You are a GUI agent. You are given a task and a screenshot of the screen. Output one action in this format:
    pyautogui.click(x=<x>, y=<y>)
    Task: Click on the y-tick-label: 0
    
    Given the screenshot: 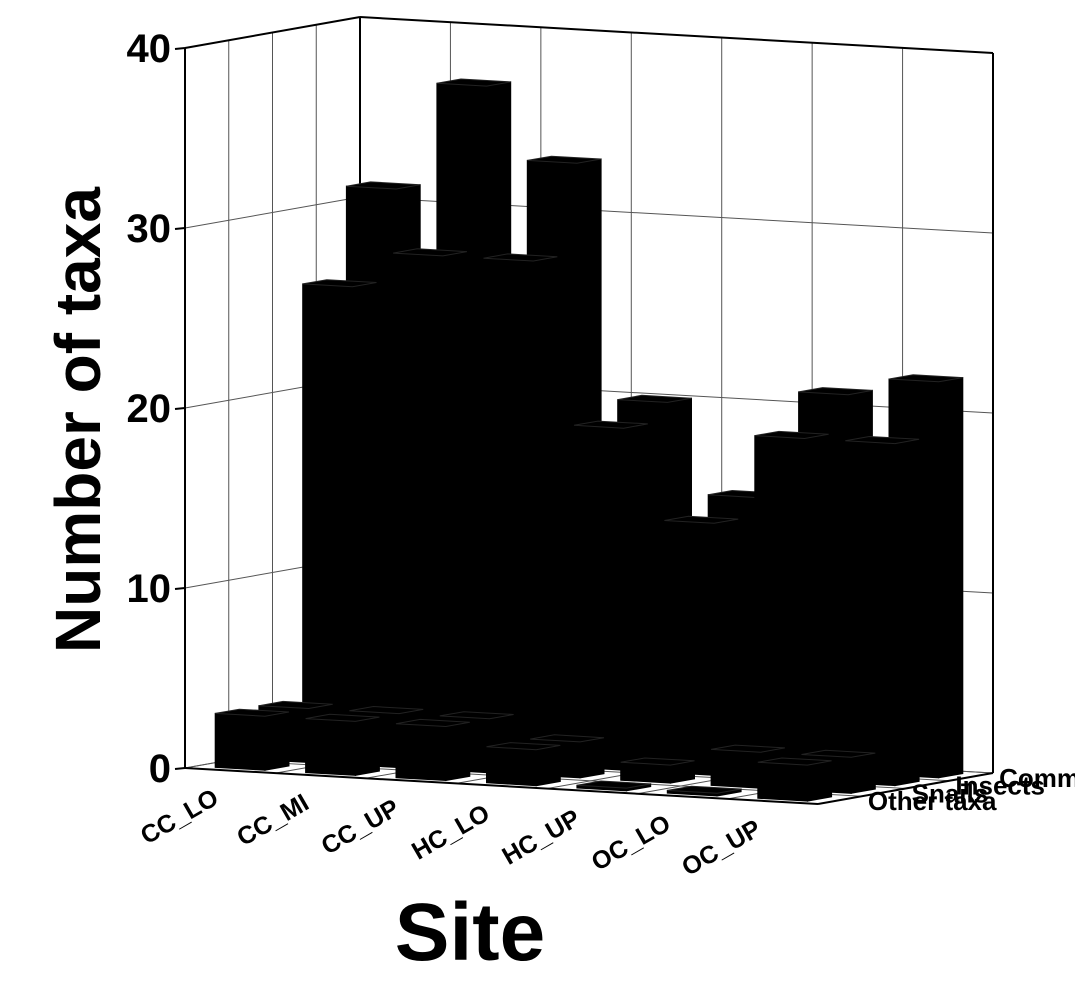 What is the action you would take?
    pyautogui.click(x=160, y=769)
    